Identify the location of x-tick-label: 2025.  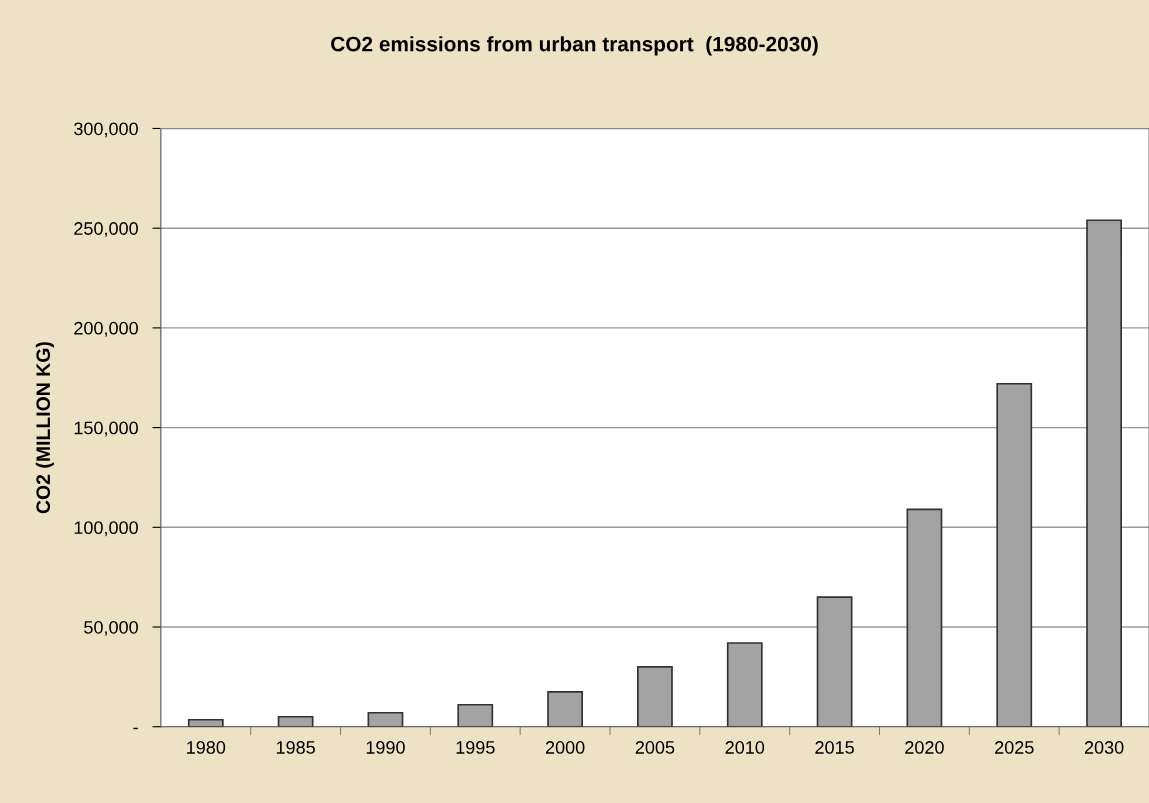
(1014, 747).